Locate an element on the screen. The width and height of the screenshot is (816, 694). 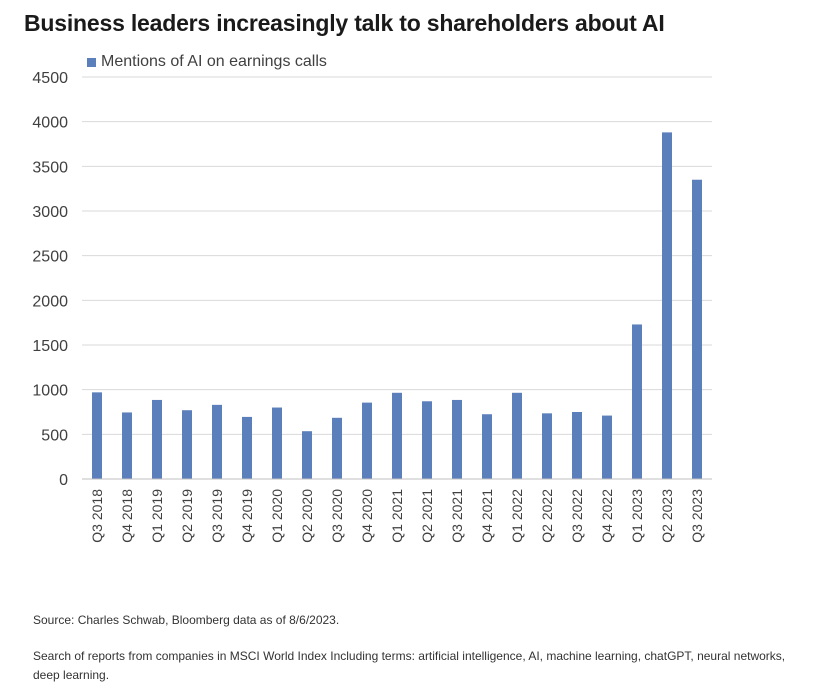
x-tick-label: Q3 2019 is located at coordinates (217, 516).